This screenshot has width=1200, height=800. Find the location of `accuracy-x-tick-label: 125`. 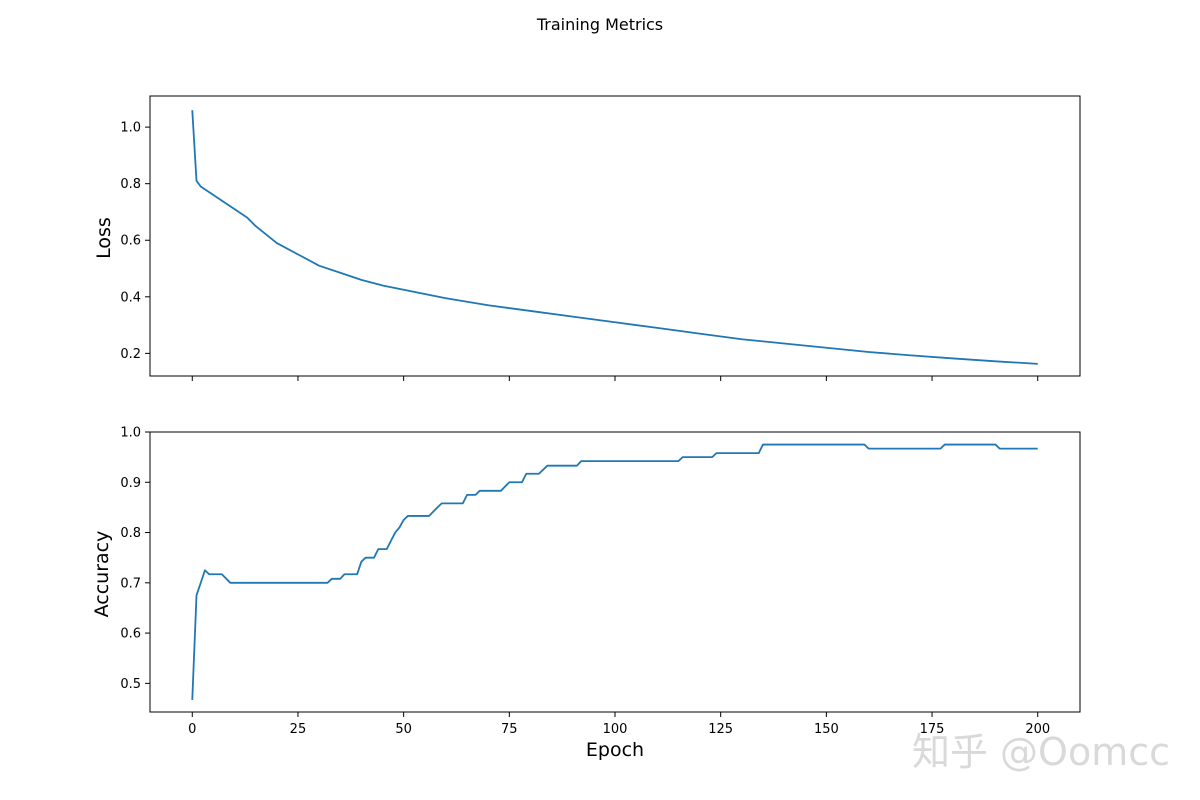

accuracy-x-tick-label: 125 is located at coordinates (720, 729).